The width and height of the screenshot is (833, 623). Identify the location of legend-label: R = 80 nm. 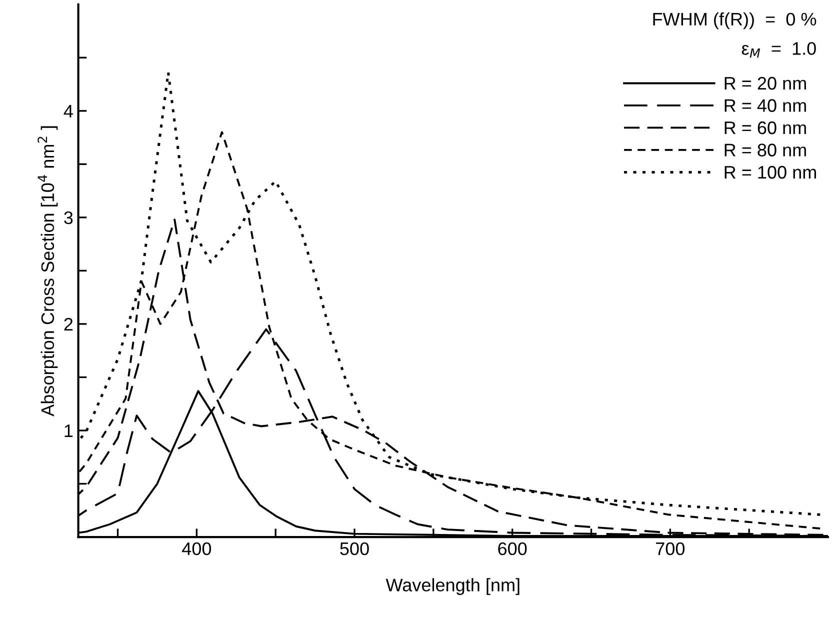
(765, 150).